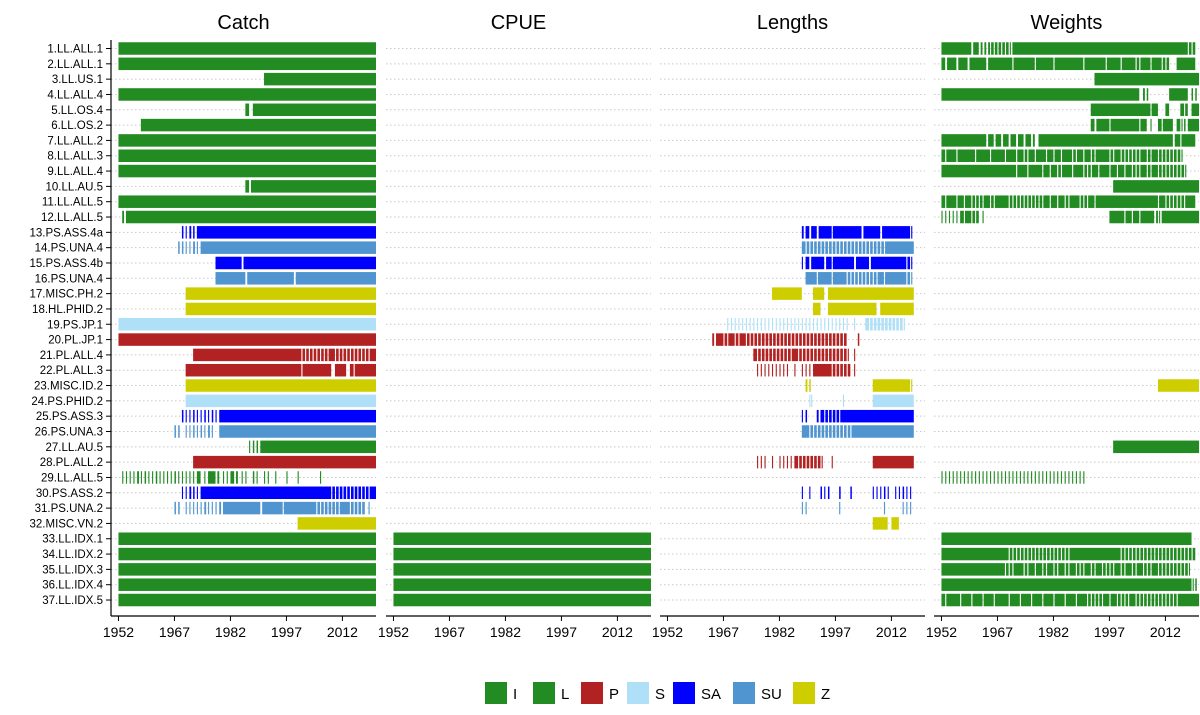  Describe the element at coordinates (72, 586) in the screenshot. I see `row-label: 36.LL.IDX.4` at that location.